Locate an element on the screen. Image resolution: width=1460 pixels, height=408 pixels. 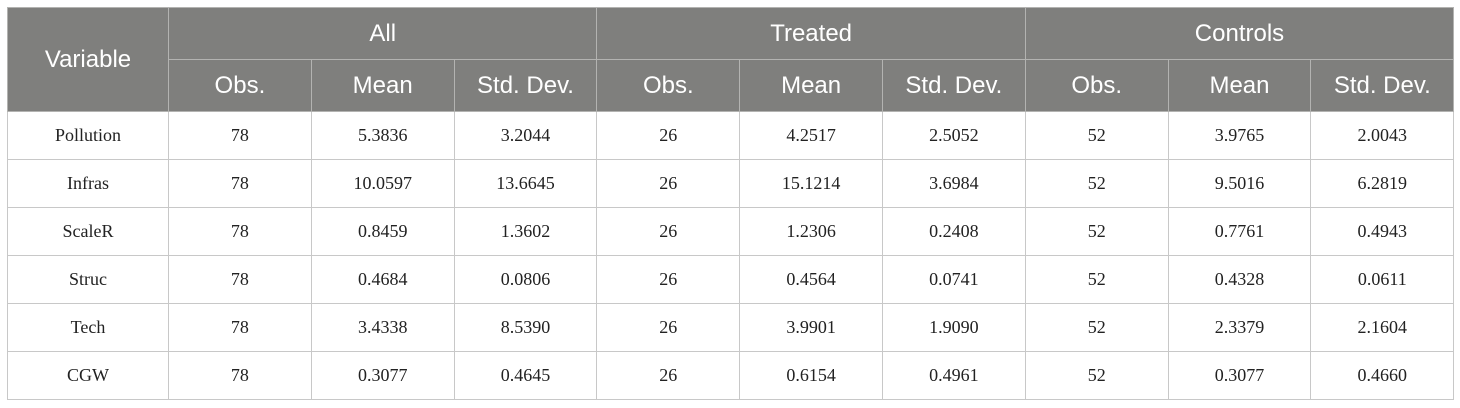
cell-treated-mean: 3.9901 is located at coordinates (811, 327).